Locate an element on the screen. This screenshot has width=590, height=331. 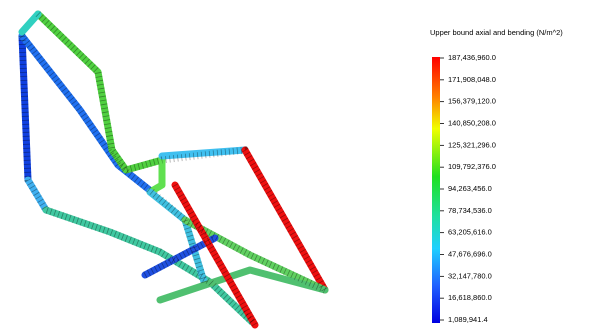
legend-label: 32,147,780.0 is located at coordinates (470, 275).